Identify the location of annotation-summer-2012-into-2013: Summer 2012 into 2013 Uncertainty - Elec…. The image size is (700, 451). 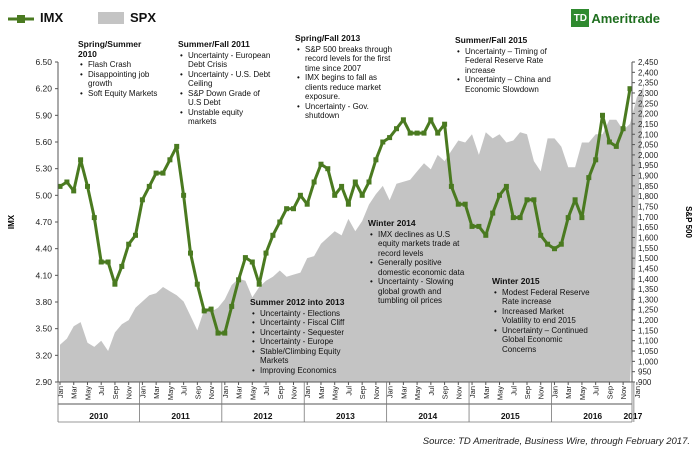
(305, 336).